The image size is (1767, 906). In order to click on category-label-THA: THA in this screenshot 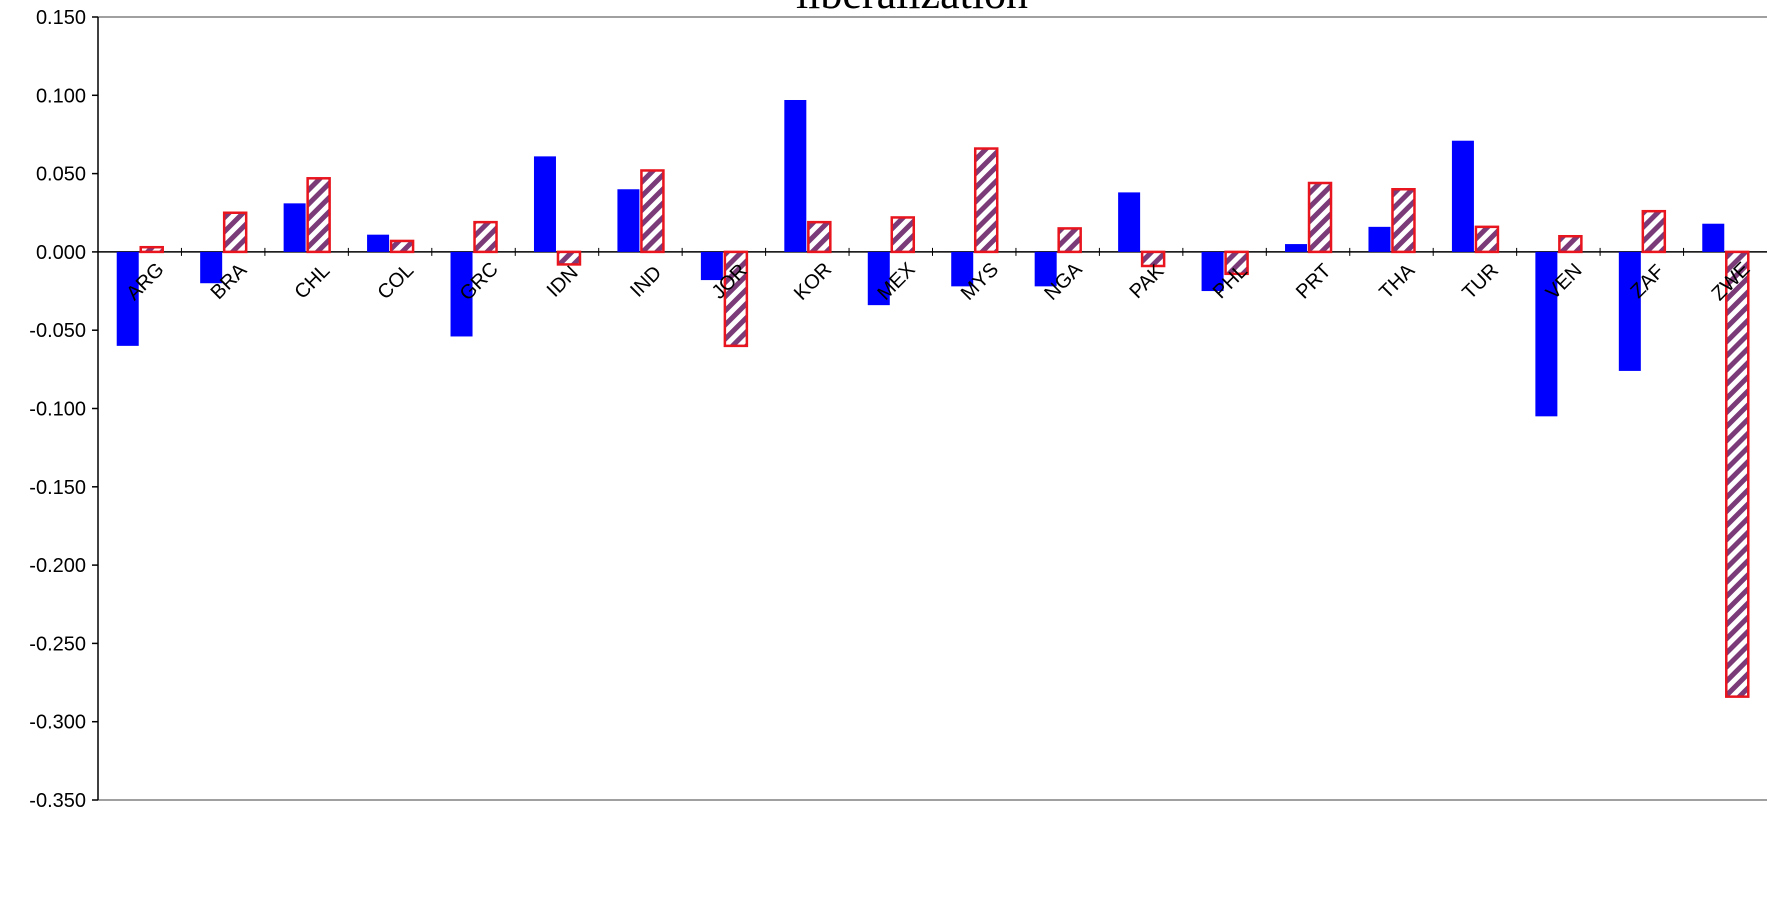, I will do `click(1397, 281)`.